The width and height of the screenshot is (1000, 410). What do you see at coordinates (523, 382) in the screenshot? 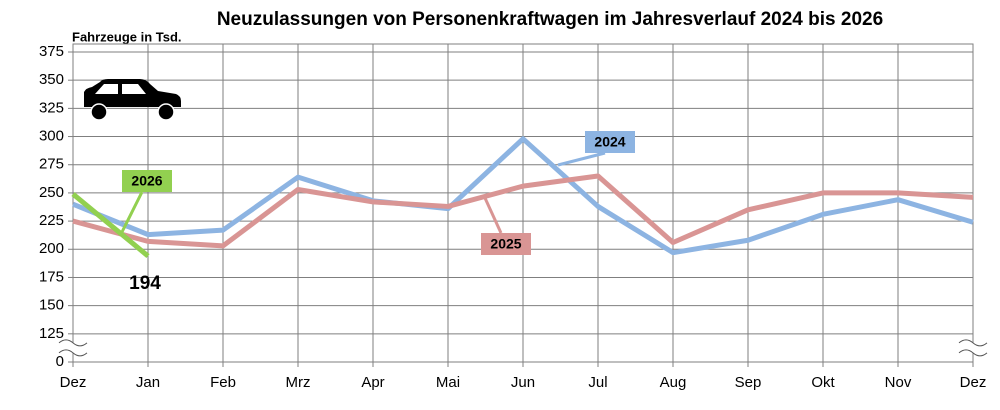
I see `x-tick-label: Jun` at bounding box center [523, 382].